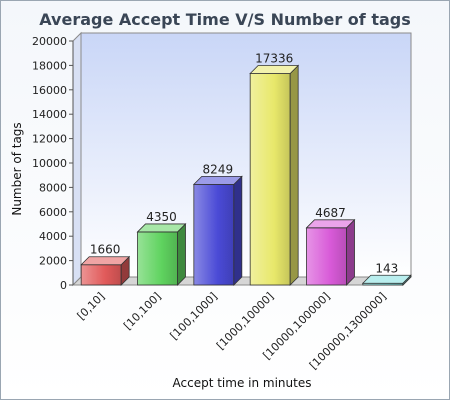  I want to click on y-tick-label: 0, so click(63, 285).